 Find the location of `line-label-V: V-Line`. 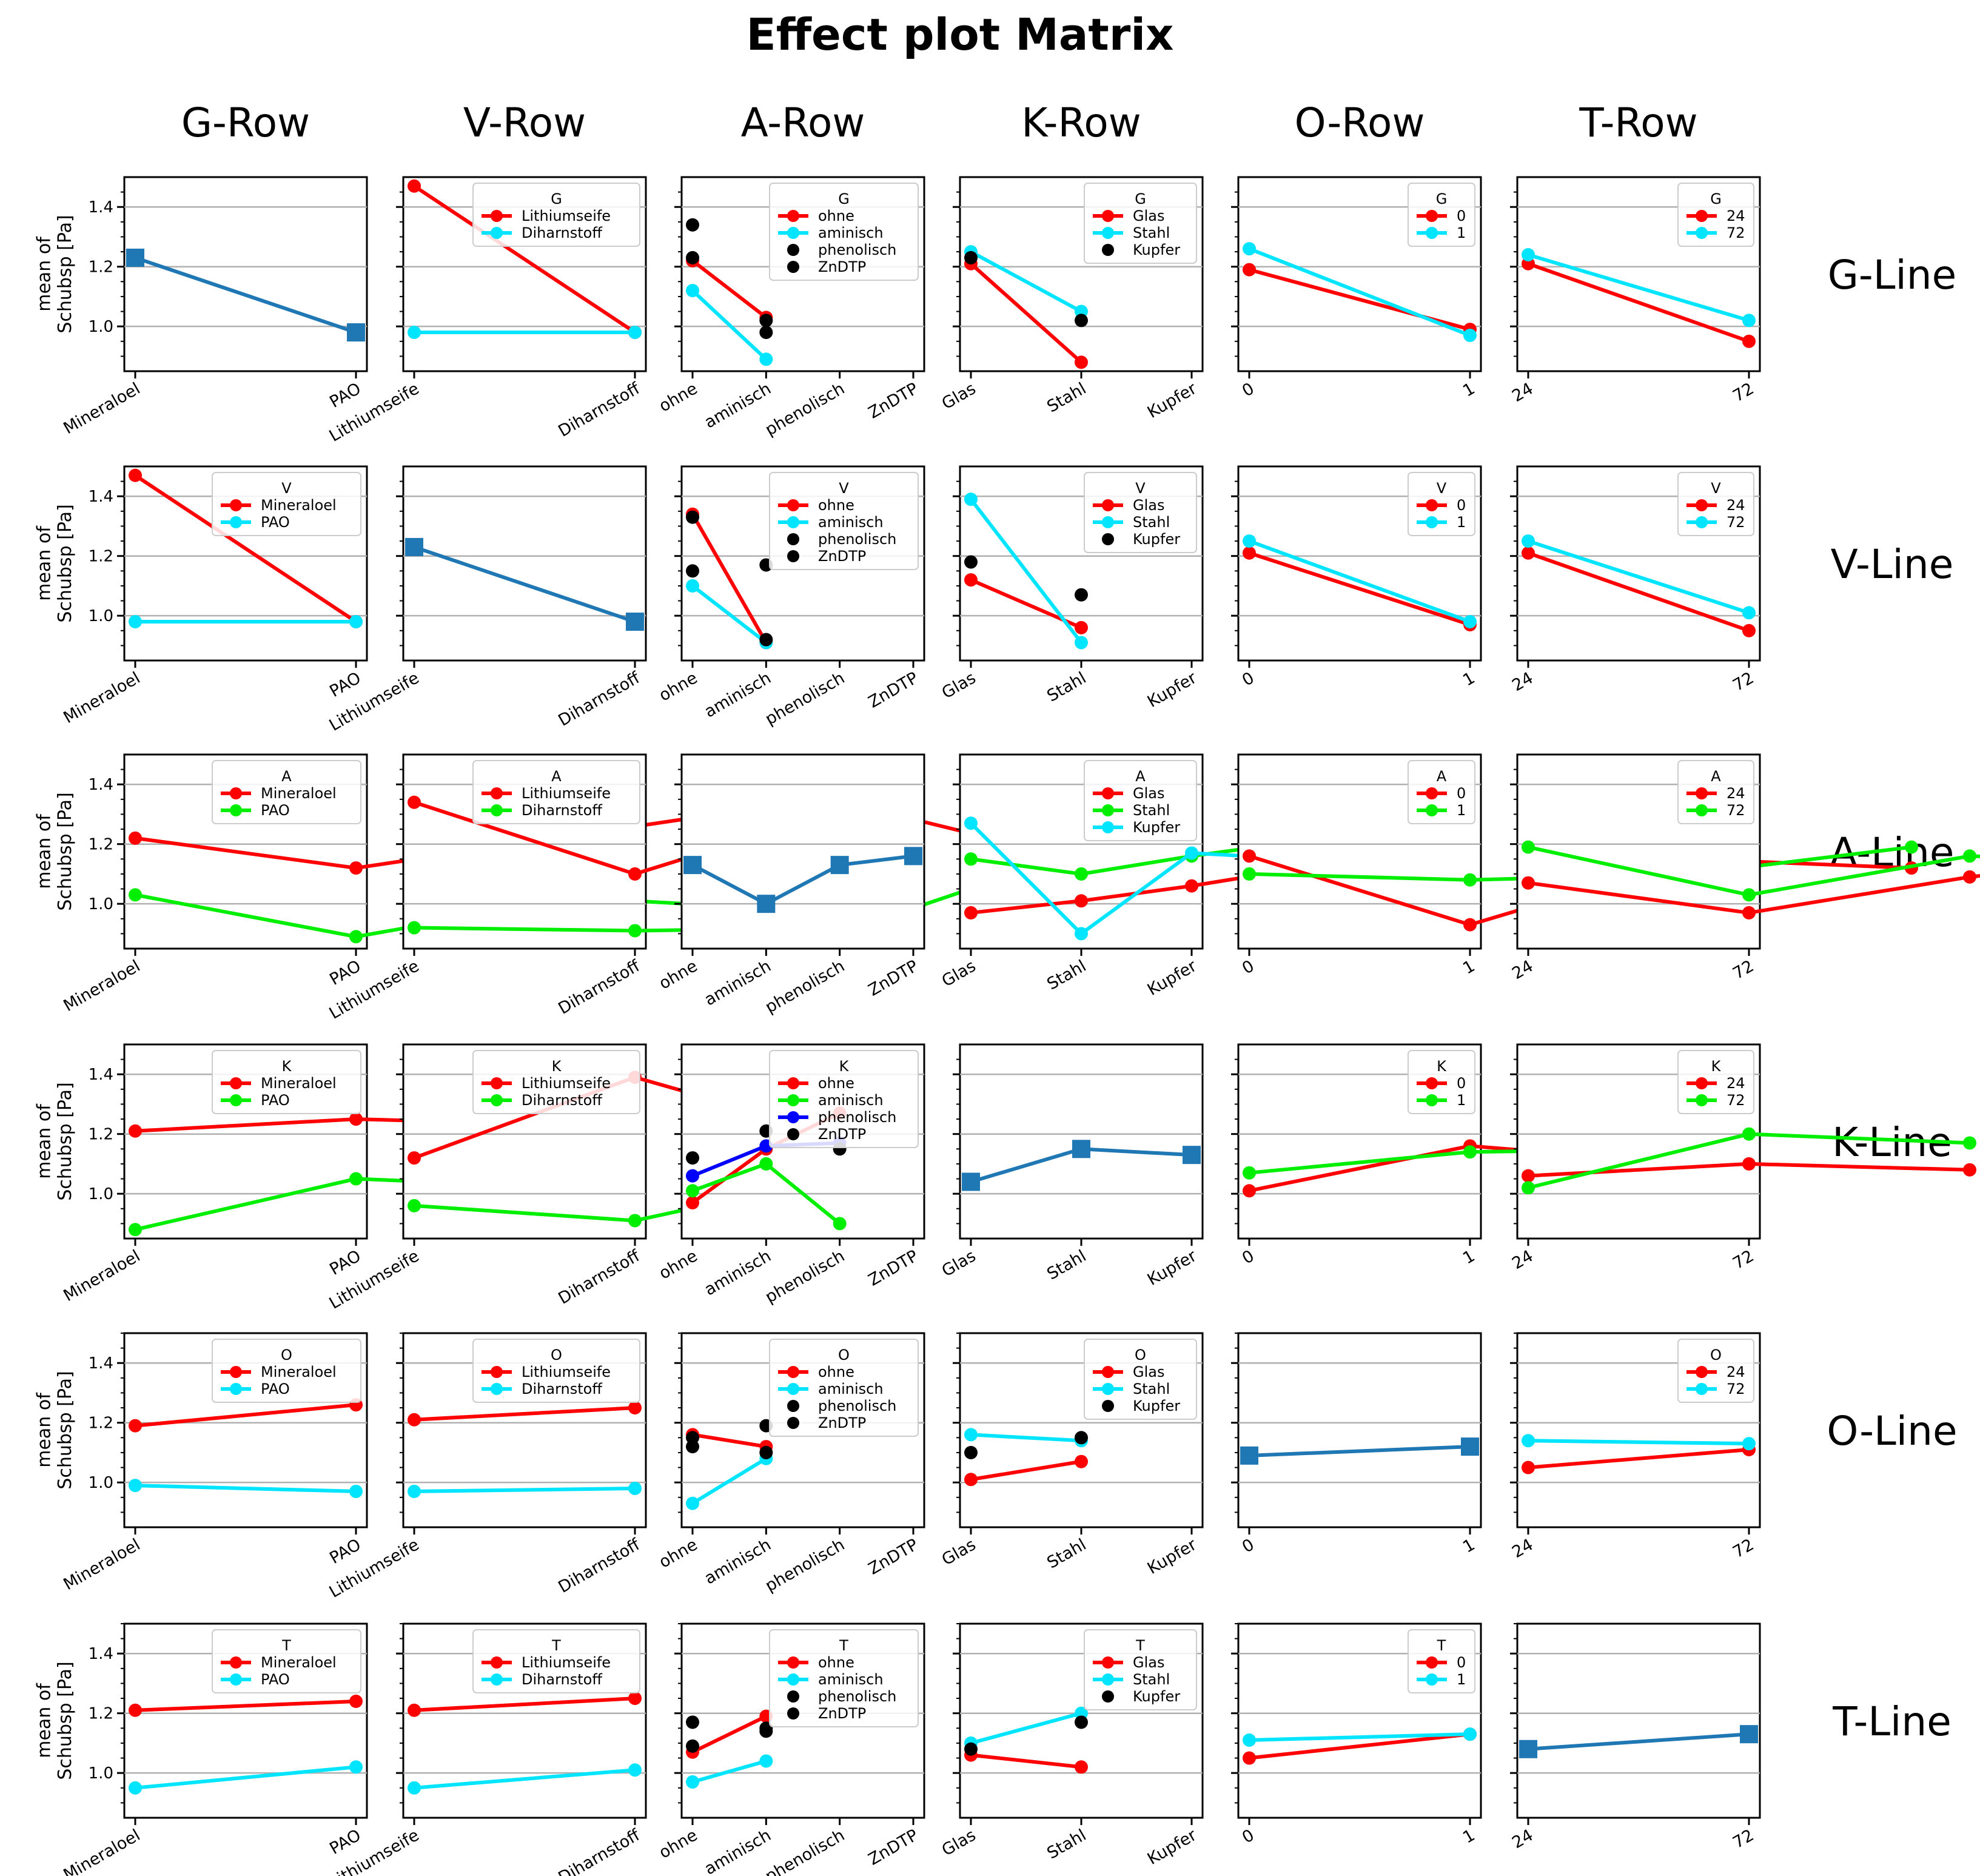

line-label-V: V-Line is located at coordinates (1892, 564).